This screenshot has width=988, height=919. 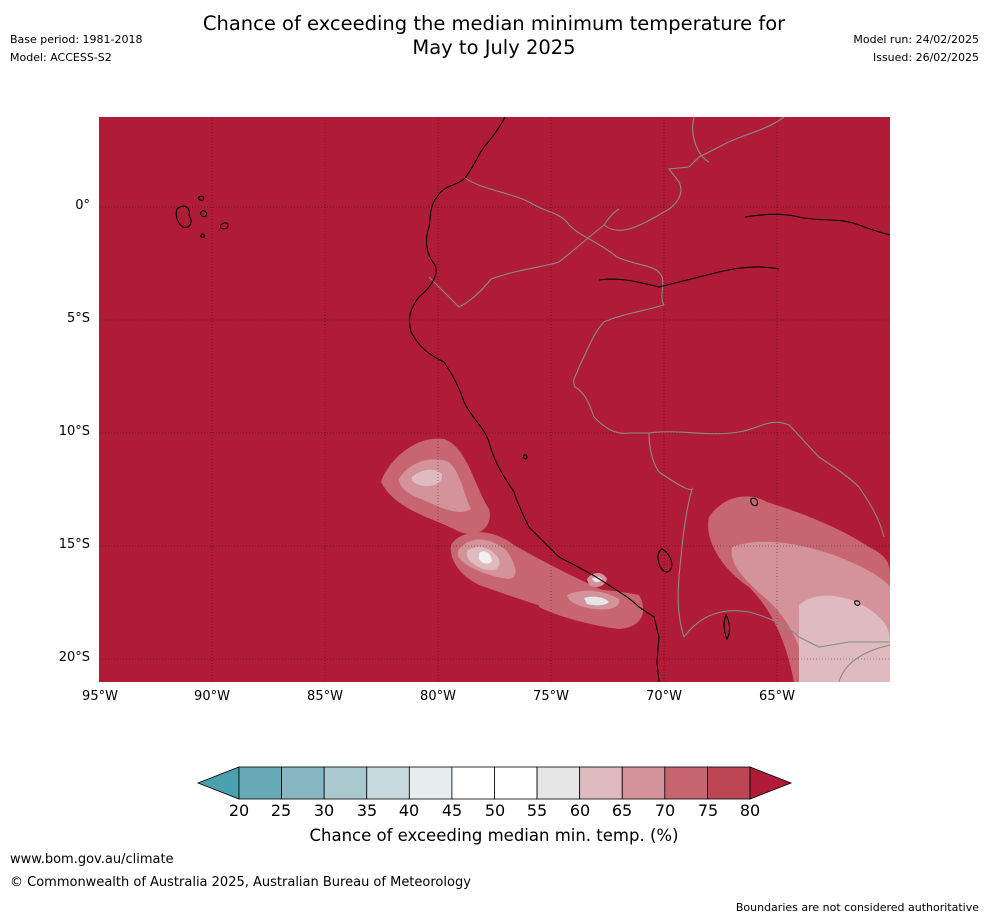 I want to click on colorbar-label: 35, so click(x=367, y=810).